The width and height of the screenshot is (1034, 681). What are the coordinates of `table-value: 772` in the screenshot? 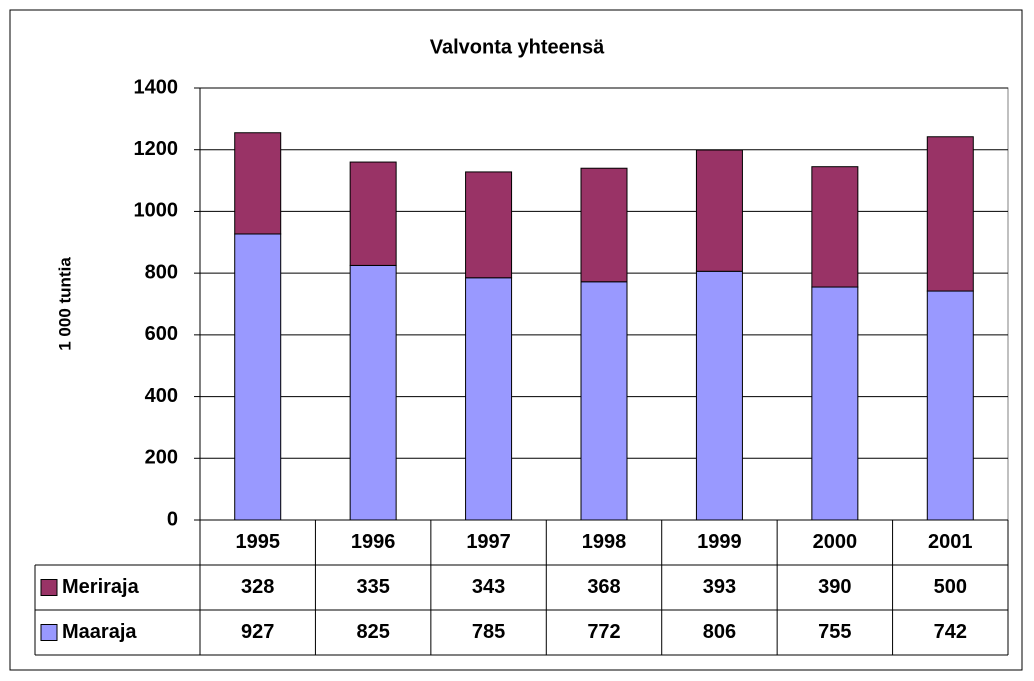 It's located at (603, 632).